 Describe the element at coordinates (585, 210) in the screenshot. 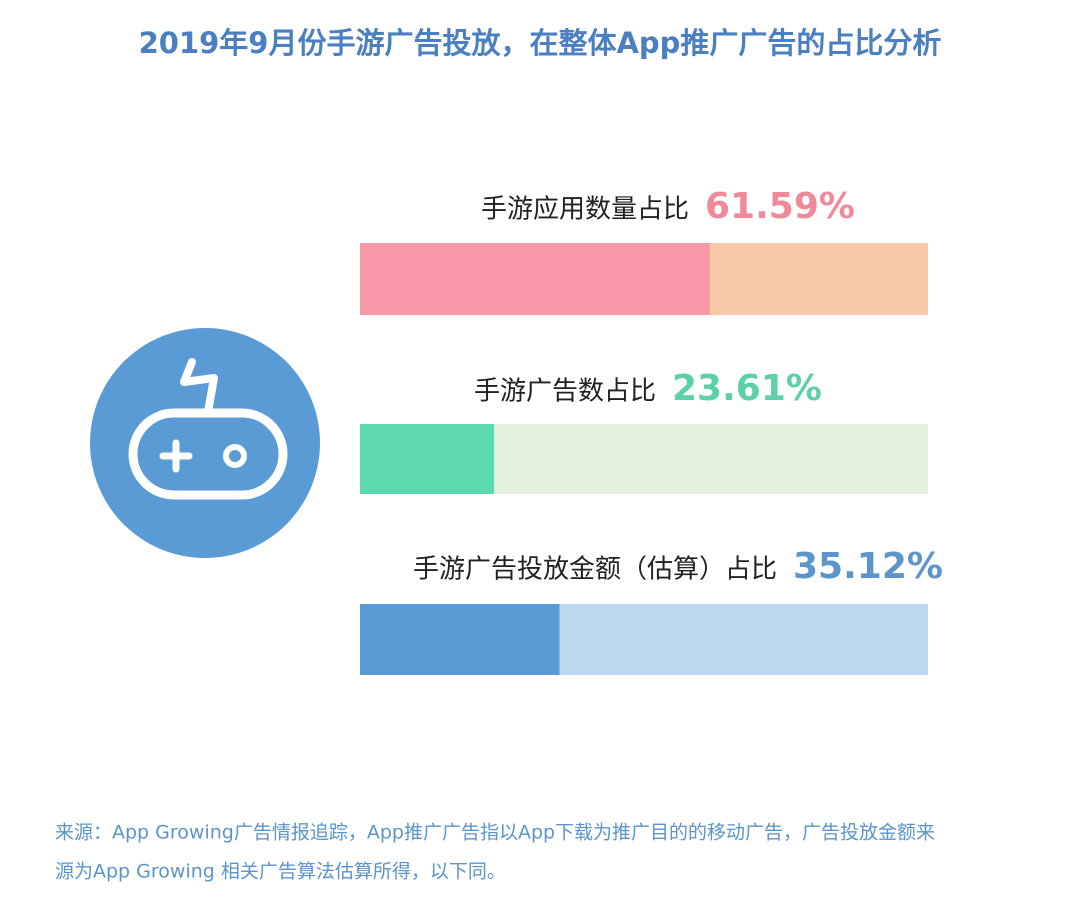

I see `bar-label: 手游应用数量占比` at that location.